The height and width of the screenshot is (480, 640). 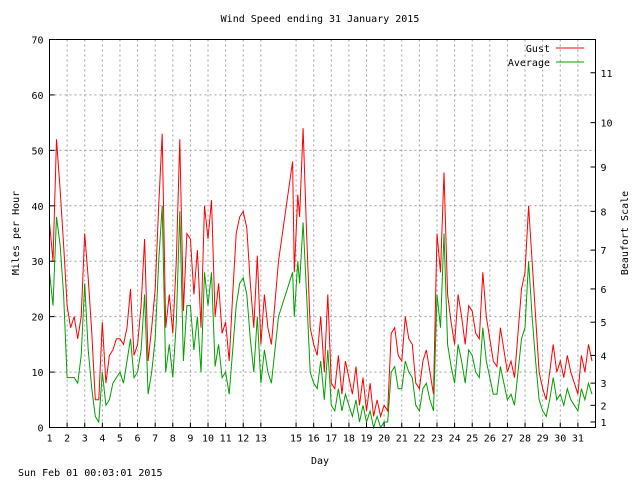 What do you see at coordinates (604, 251) in the screenshot?
I see `beaufort-tick-label: 7` at bounding box center [604, 251].